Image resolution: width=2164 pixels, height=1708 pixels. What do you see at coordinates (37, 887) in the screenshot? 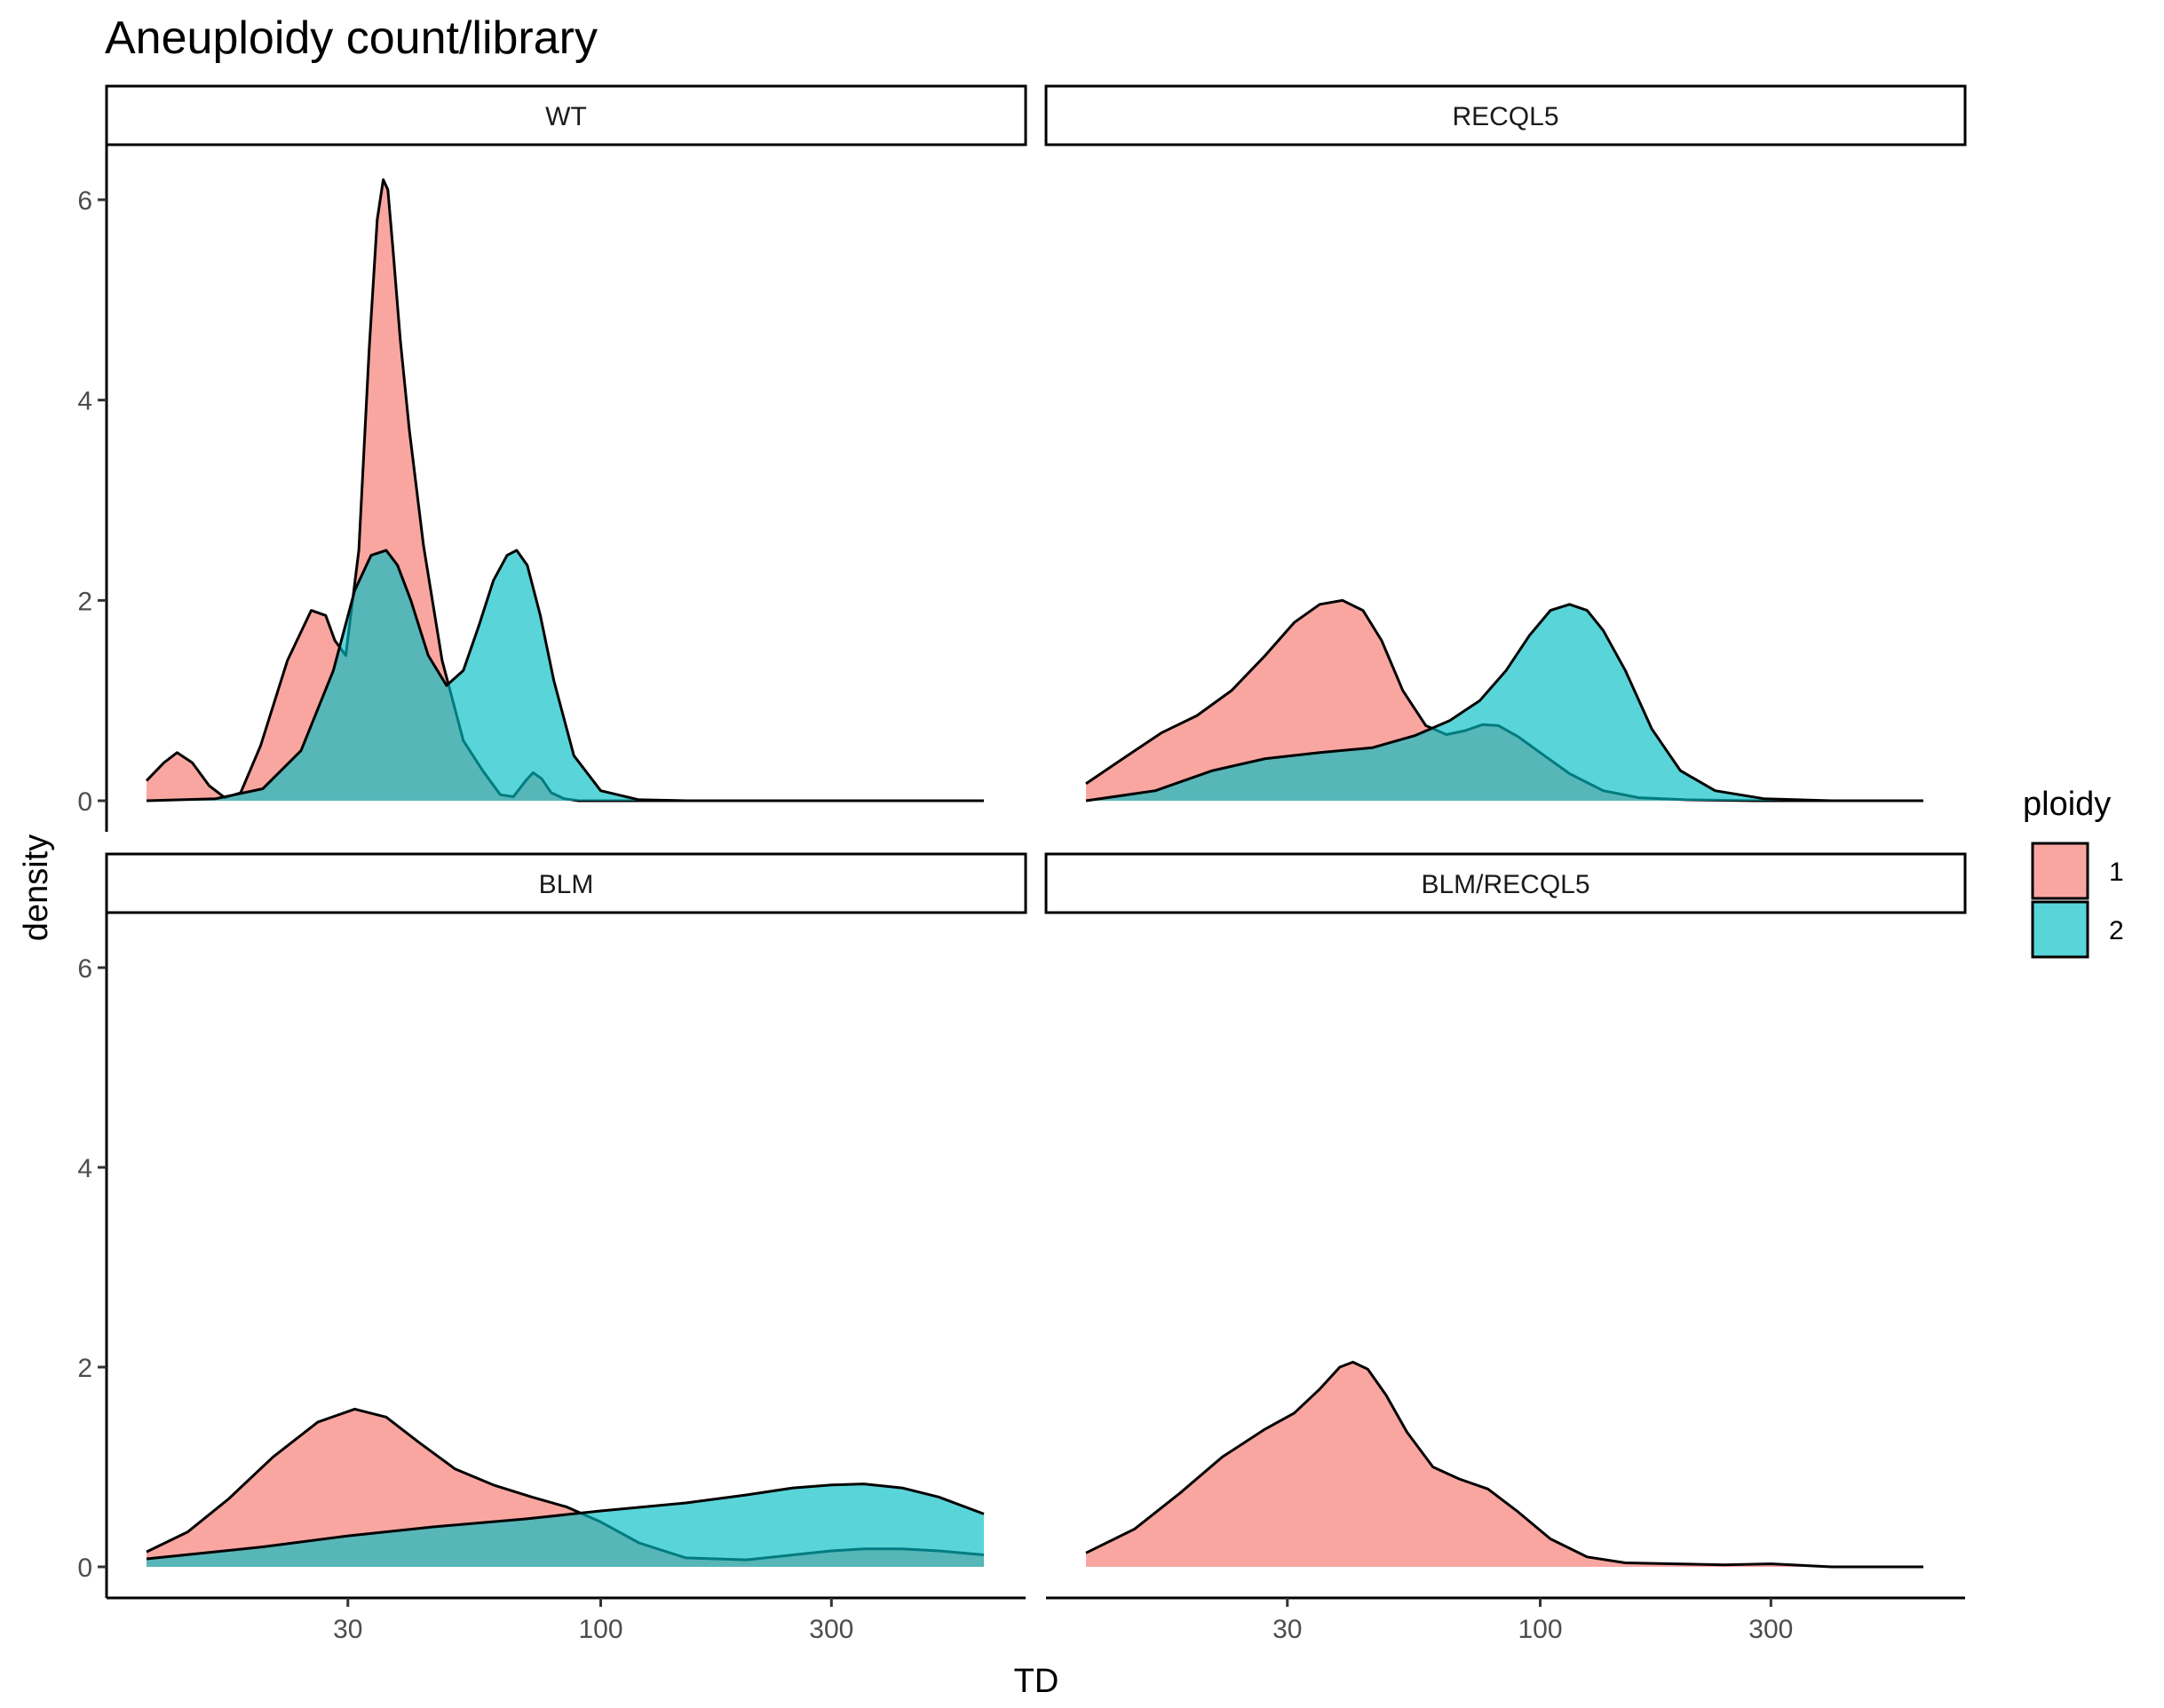
I see `y-axis-title: density` at bounding box center [37, 887].